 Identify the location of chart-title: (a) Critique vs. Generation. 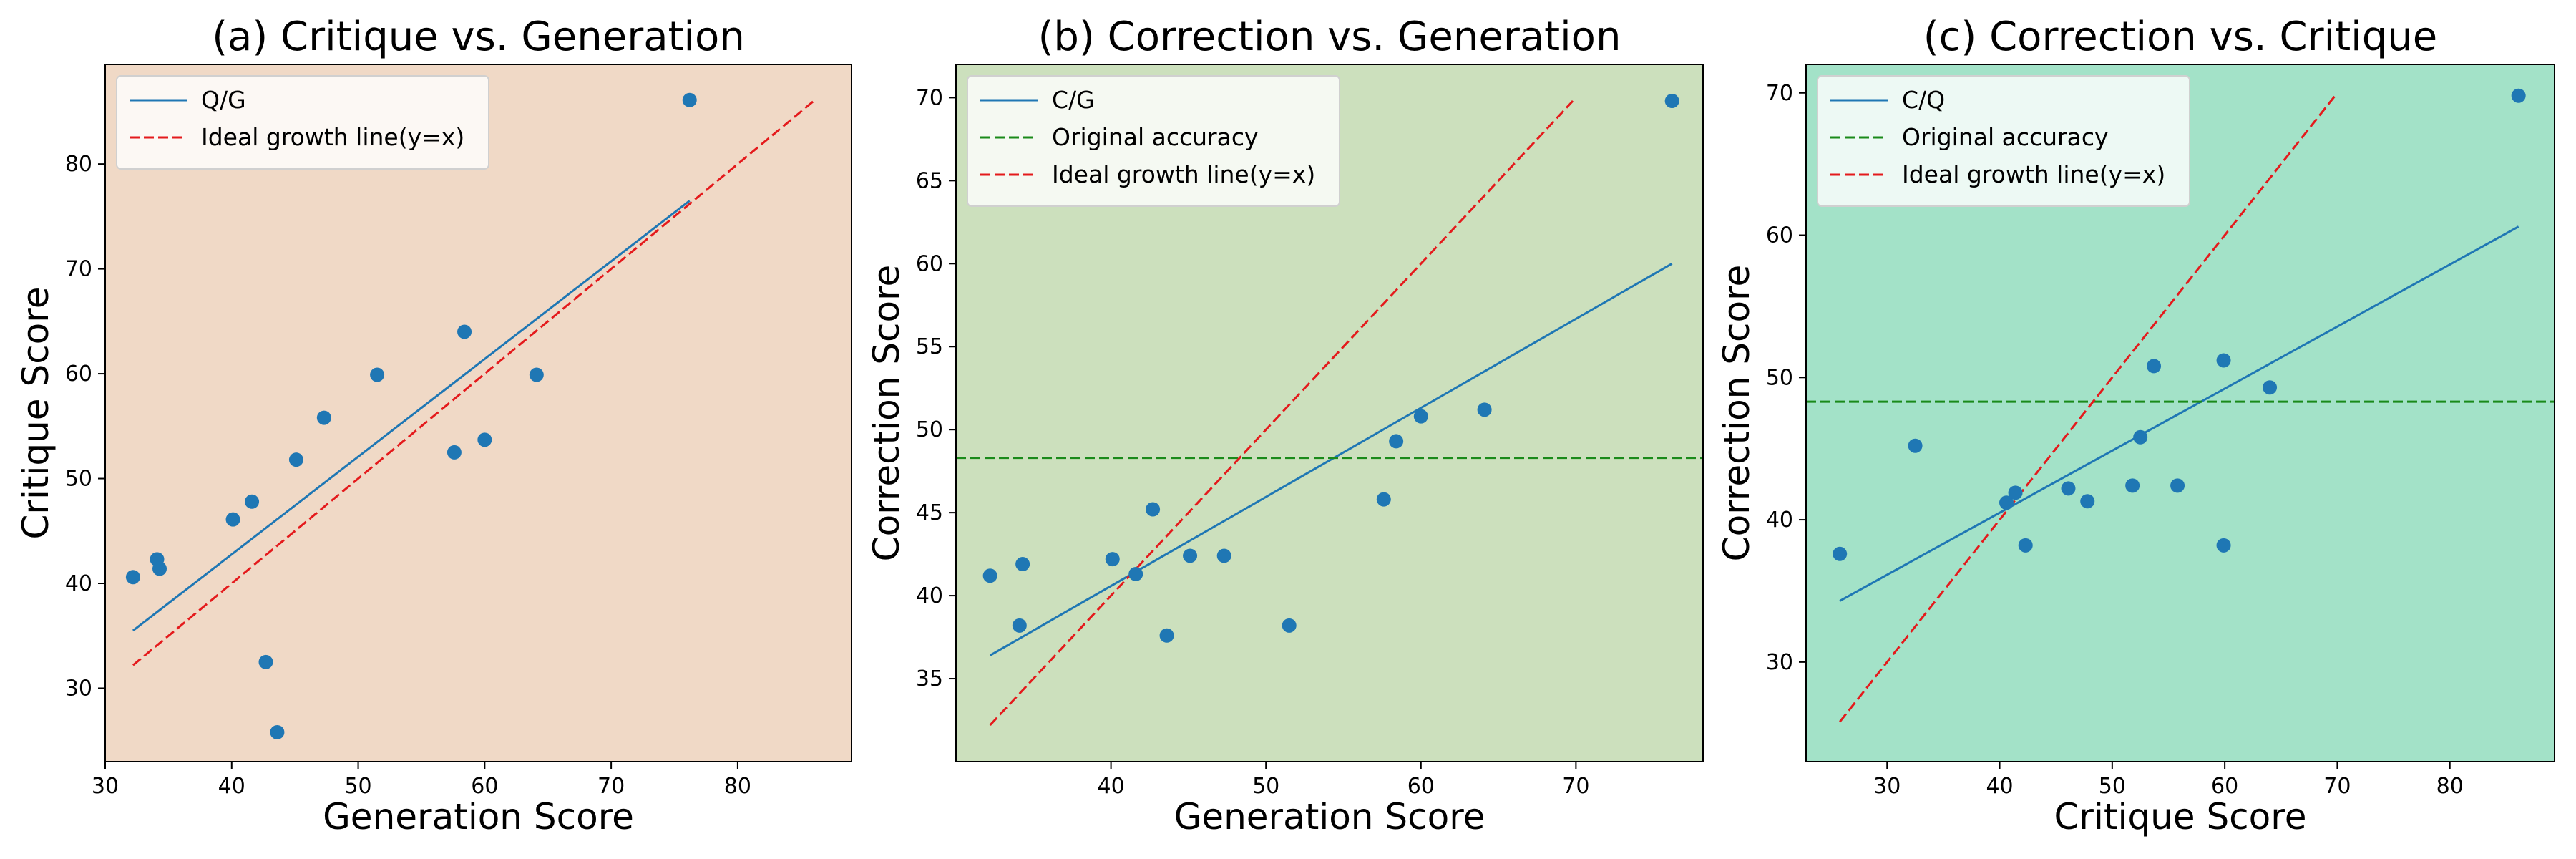
(478, 37).